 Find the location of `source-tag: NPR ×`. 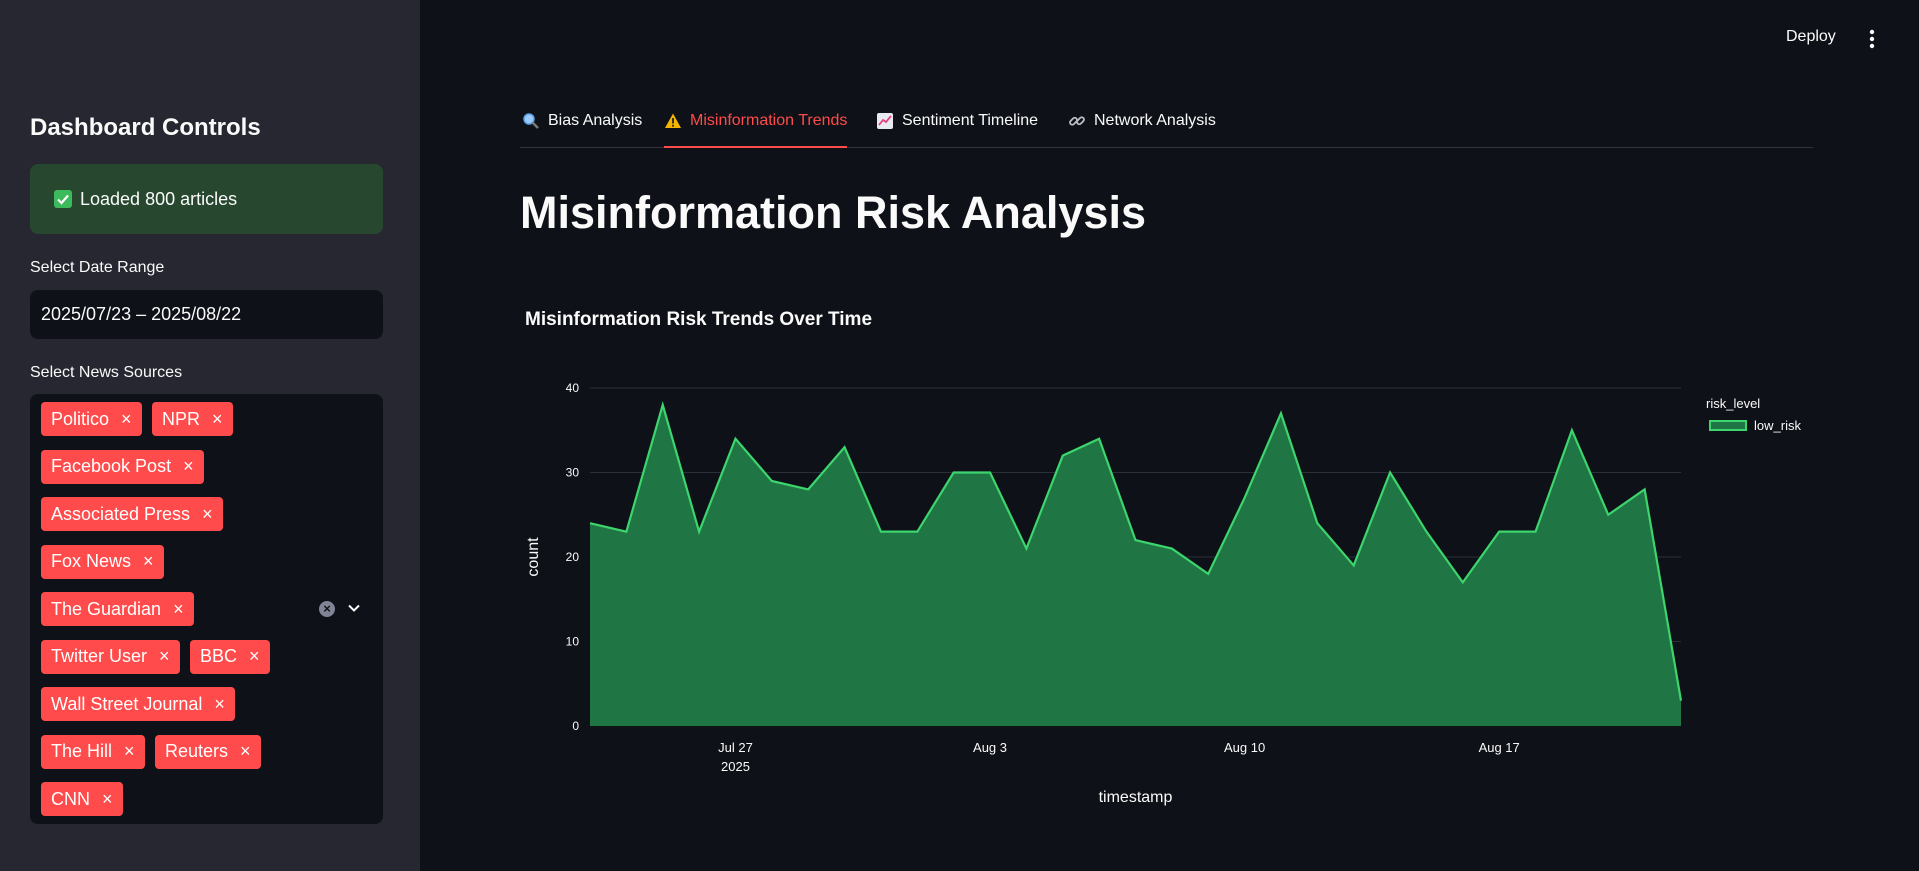

source-tag: NPR × is located at coordinates (192, 419).